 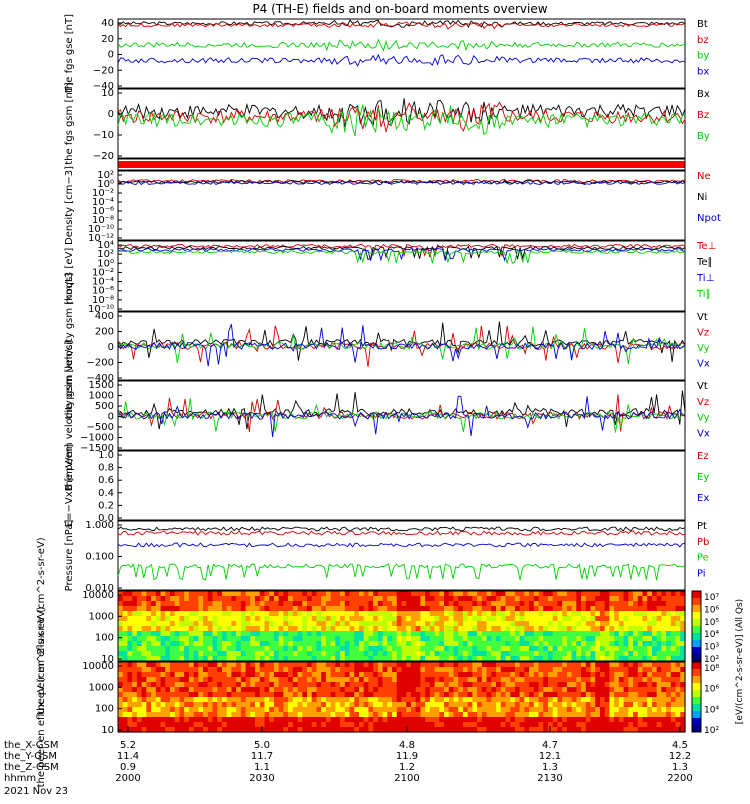 I want to click on y-tick-label: 0, so click(x=111, y=114).